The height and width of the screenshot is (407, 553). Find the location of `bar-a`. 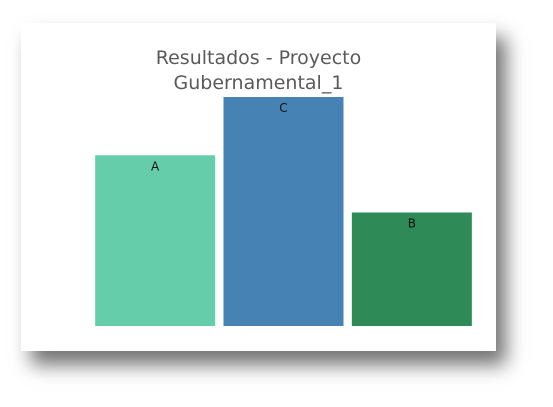

bar-a is located at coordinates (155, 240).